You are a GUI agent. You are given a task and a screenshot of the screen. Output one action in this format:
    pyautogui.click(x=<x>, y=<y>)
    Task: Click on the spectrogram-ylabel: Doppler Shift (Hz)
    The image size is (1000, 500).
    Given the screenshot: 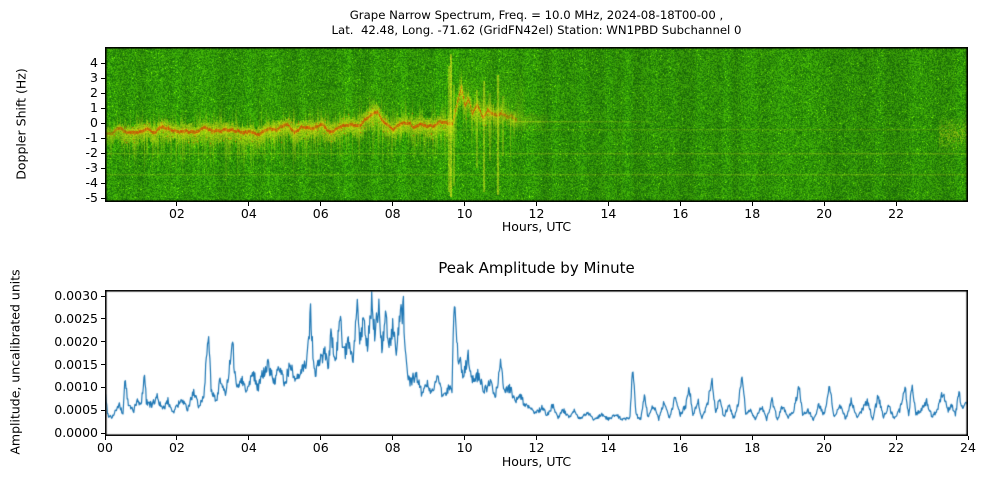 What is the action you would take?
    pyautogui.click(x=21, y=124)
    